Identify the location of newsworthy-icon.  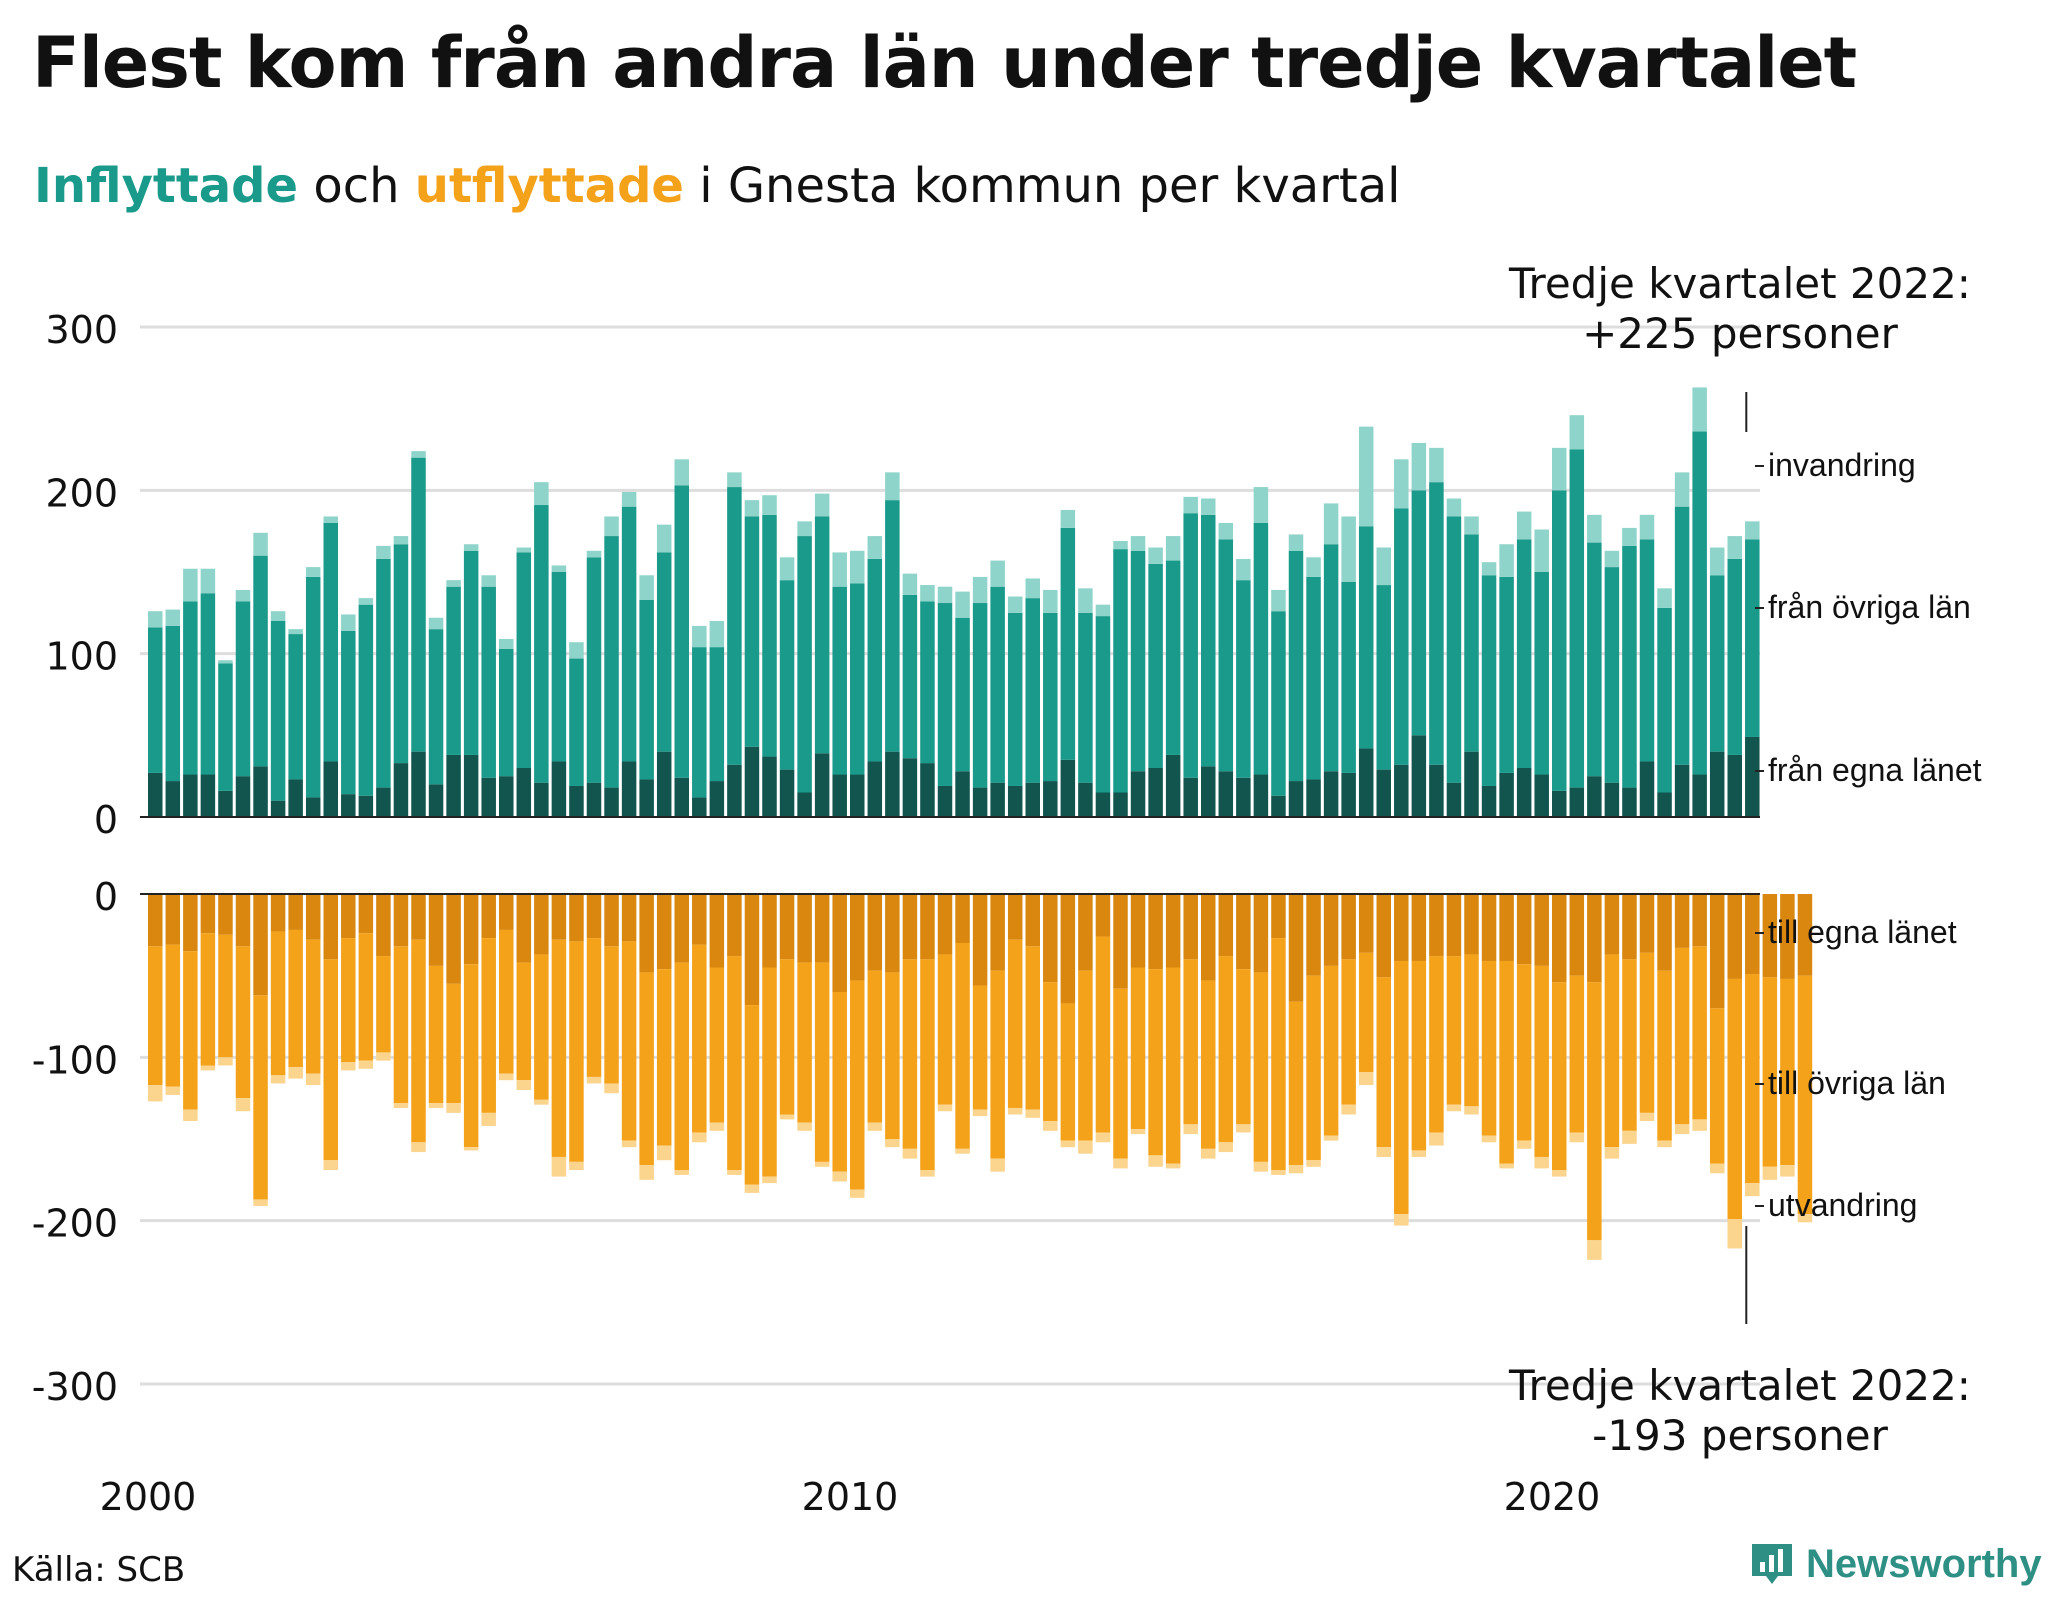
(1772, 1564).